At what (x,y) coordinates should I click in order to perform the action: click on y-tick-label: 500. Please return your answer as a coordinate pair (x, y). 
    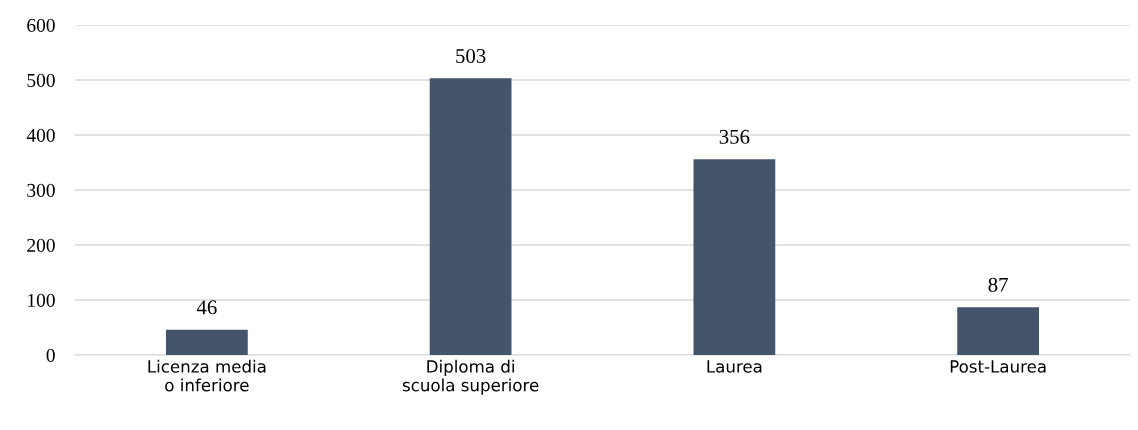
    Looking at the image, I should click on (41, 80).